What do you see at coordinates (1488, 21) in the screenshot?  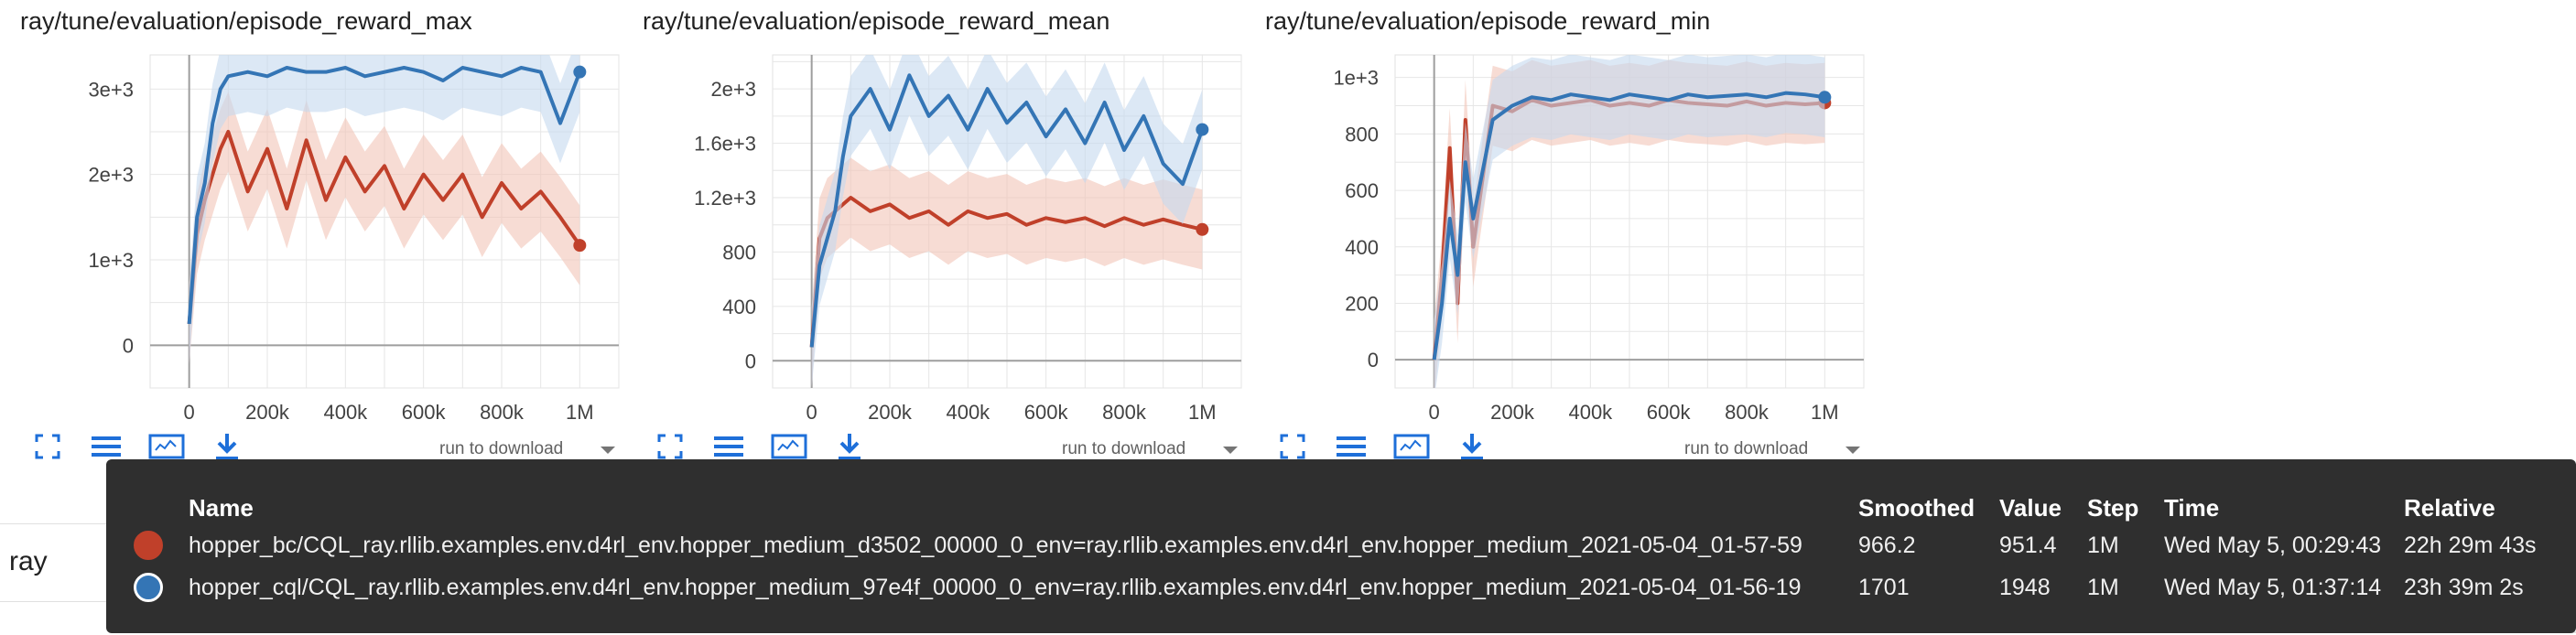 I see `chart-title: ray/tune/evaluation/episode_reward_min` at bounding box center [1488, 21].